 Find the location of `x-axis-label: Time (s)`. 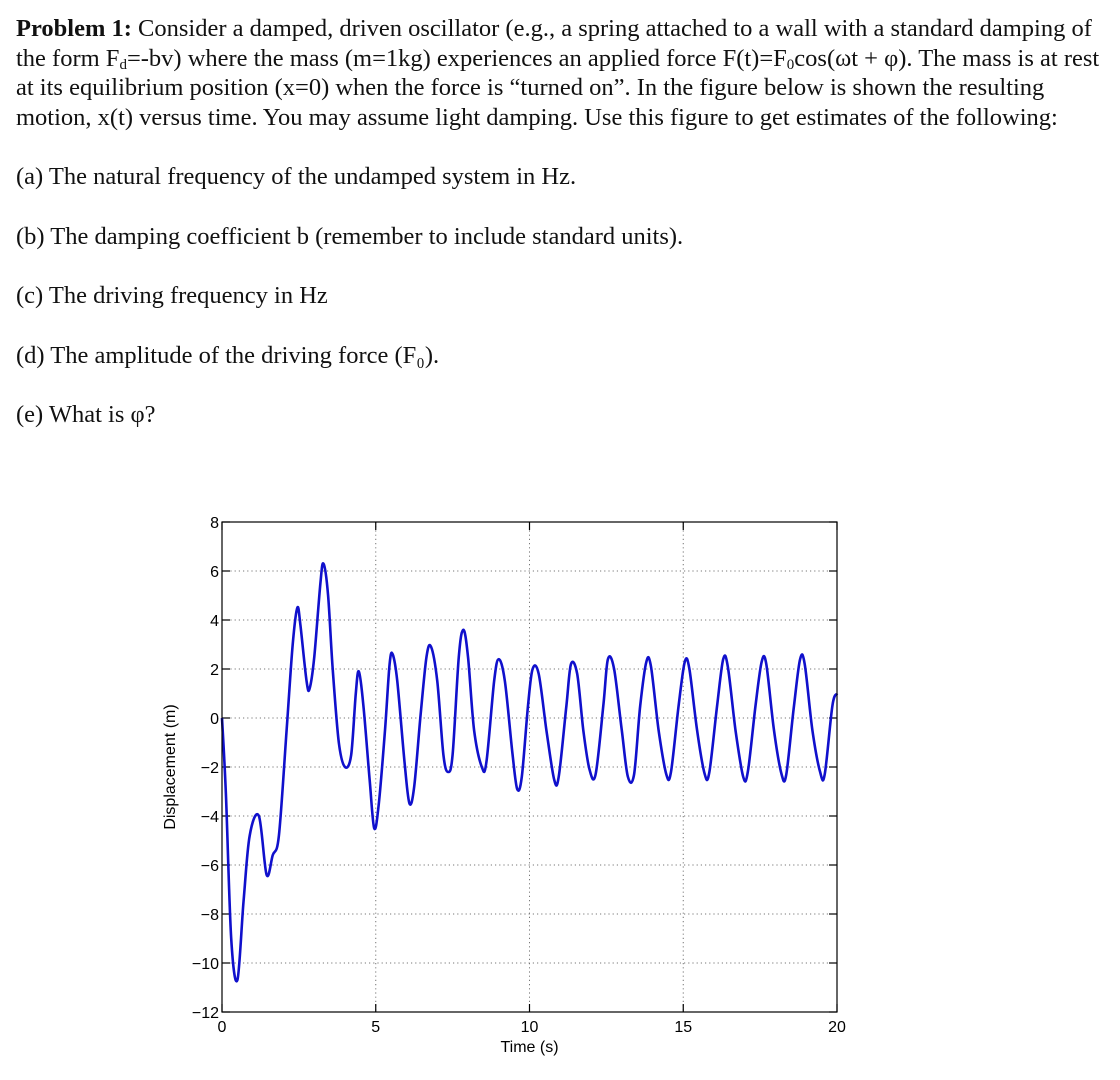

x-axis-label: Time (s) is located at coordinates (529, 1047).